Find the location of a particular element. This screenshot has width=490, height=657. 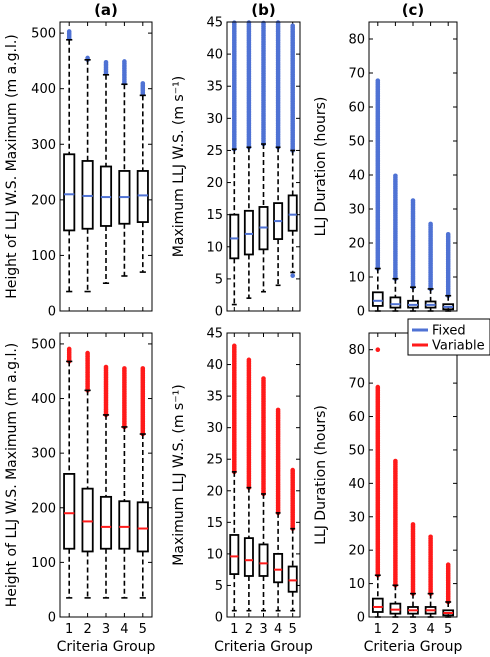

y-tick-label: 15 is located at coordinates (214, 523).